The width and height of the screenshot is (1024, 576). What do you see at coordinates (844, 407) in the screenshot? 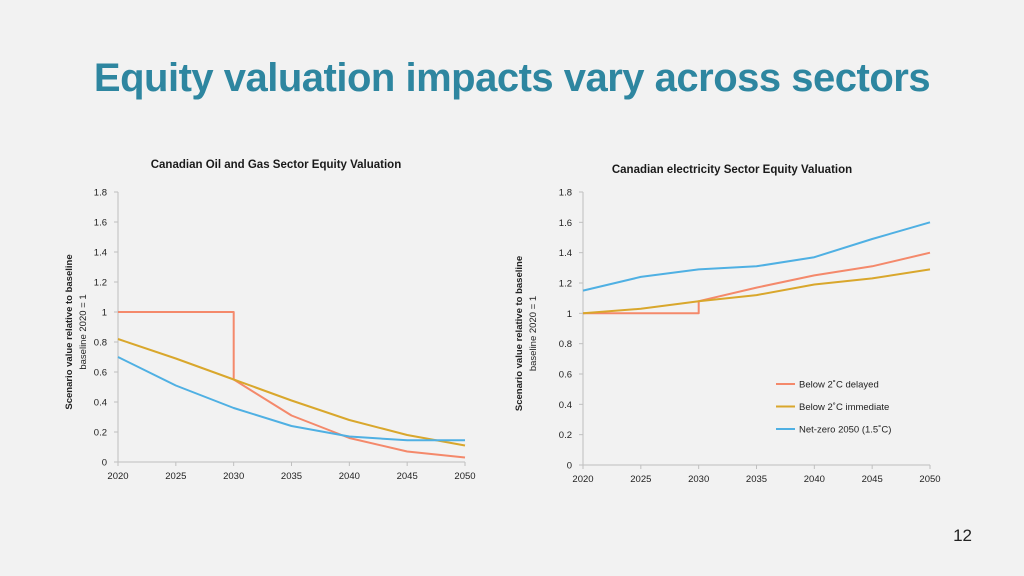
I see `legend-label: Below 2˚C immediate` at bounding box center [844, 407].